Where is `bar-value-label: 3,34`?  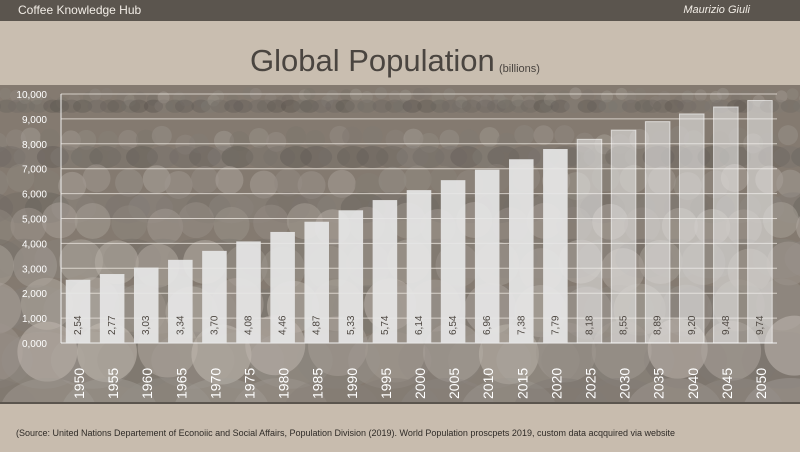 bar-value-label: 3,34 is located at coordinates (180, 325).